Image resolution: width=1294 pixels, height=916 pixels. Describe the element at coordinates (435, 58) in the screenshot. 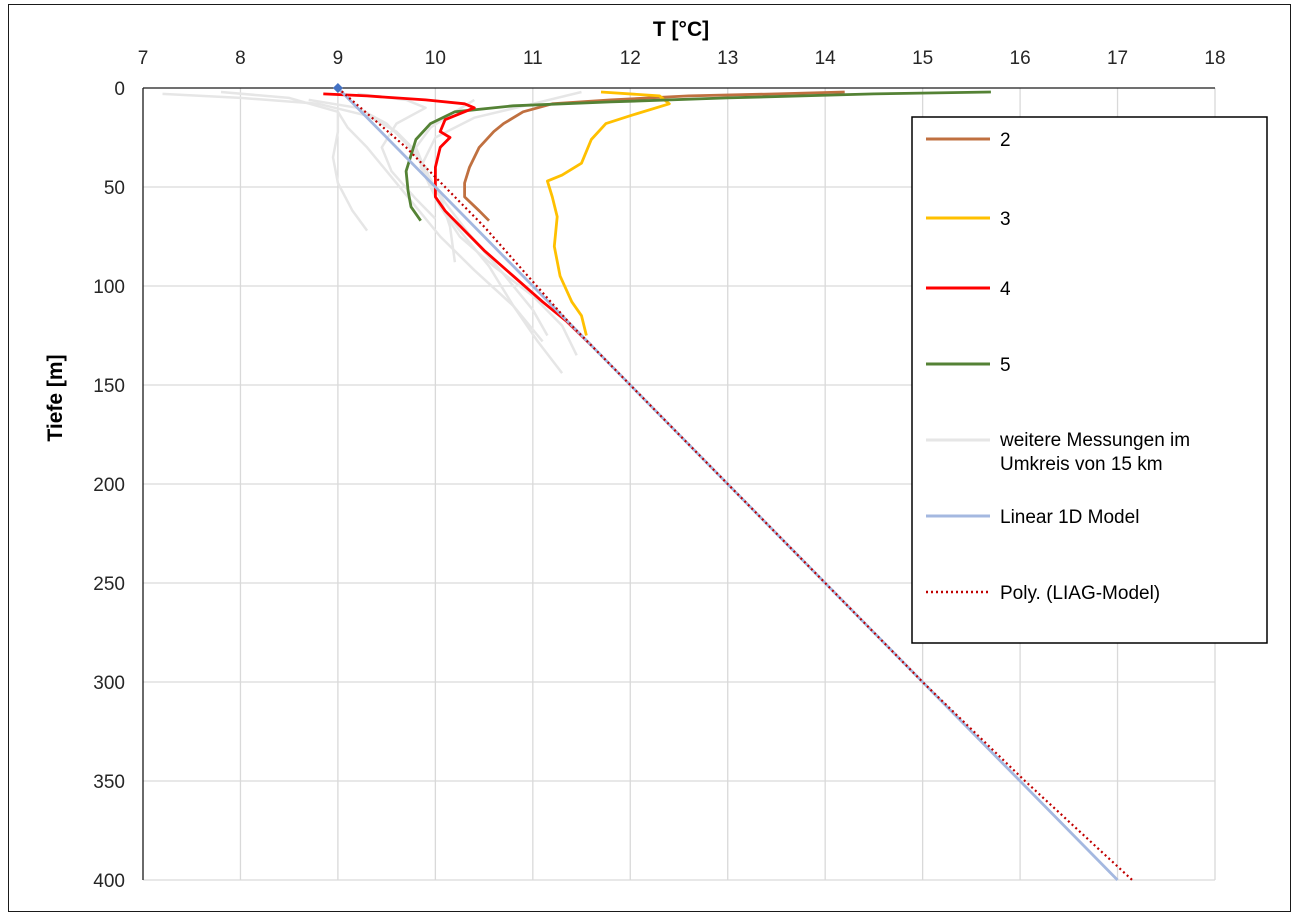

I see `x-tick-label: 10` at that location.